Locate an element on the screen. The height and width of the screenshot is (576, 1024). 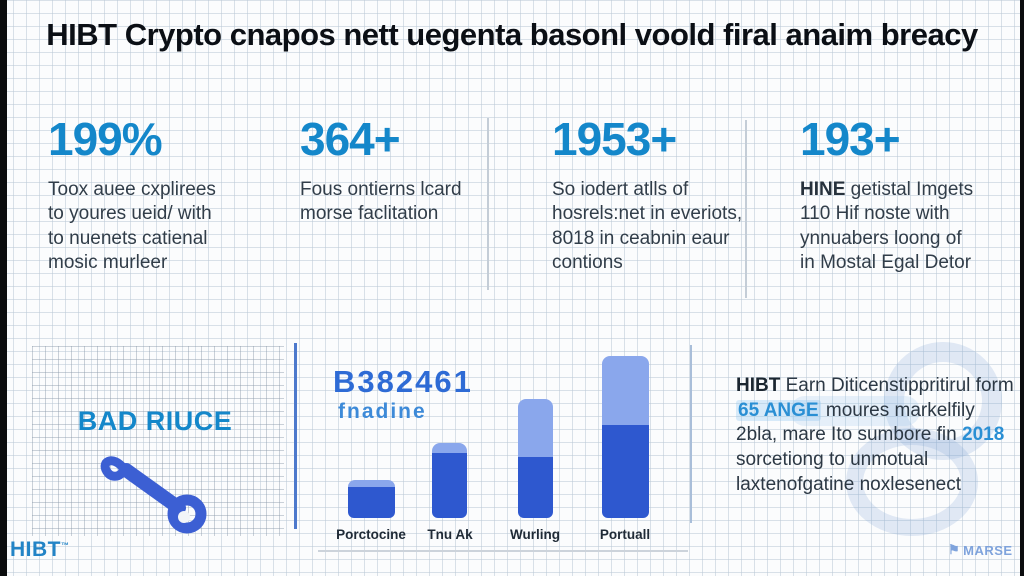
stat-desc-line: Toox auee cxplirees is located at coordinates (132, 189).